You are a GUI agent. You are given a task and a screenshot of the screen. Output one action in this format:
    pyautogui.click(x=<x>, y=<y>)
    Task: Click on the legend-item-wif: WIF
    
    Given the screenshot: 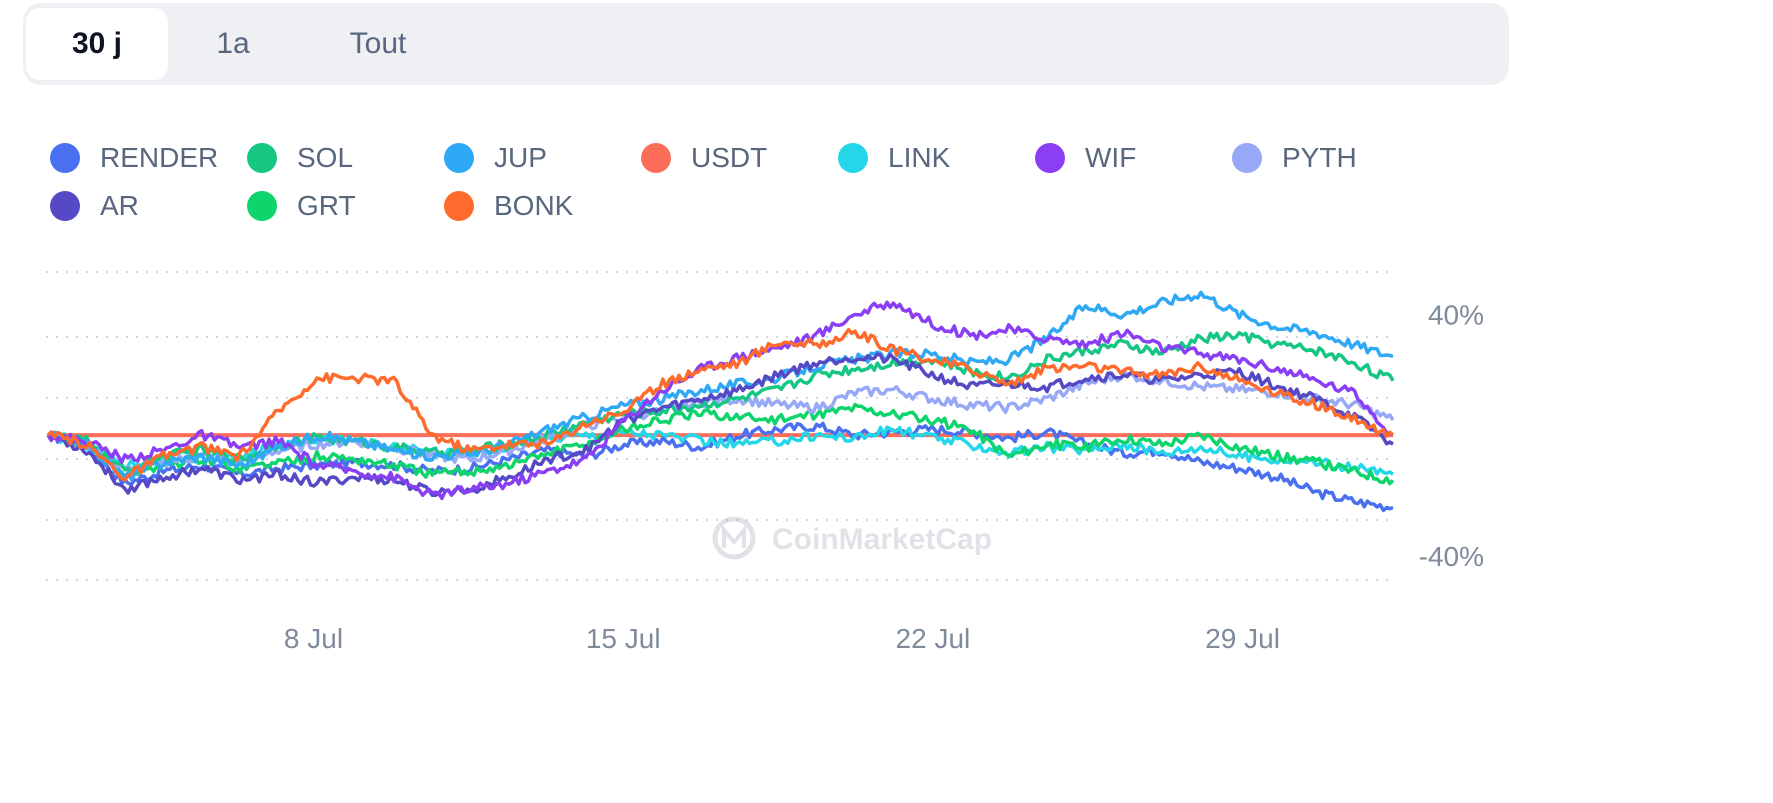 What is the action you would take?
    pyautogui.click(x=1085, y=158)
    